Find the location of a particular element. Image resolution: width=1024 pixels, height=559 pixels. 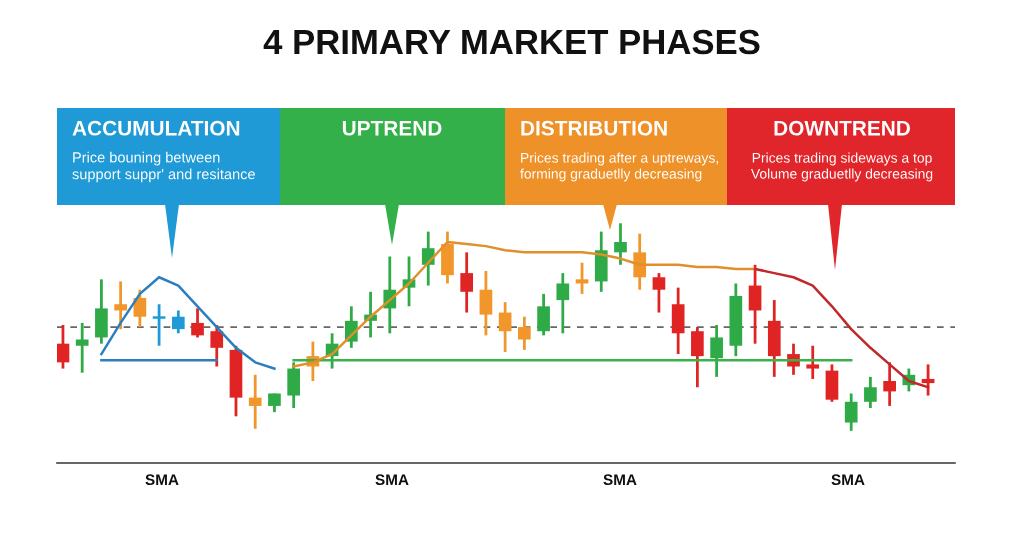

text: ACCUMULATION is located at coordinates (156, 128).